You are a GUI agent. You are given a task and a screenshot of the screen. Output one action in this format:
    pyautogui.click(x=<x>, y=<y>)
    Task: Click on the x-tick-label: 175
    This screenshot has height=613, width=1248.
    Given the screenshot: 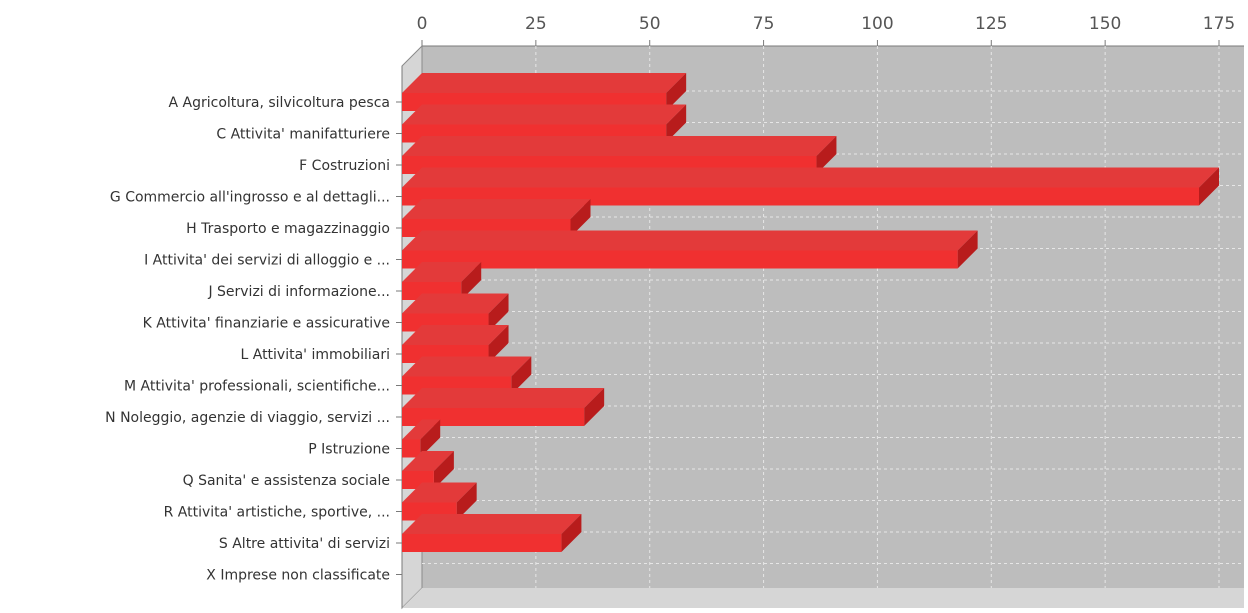 What is the action you would take?
    pyautogui.click(x=1219, y=24)
    